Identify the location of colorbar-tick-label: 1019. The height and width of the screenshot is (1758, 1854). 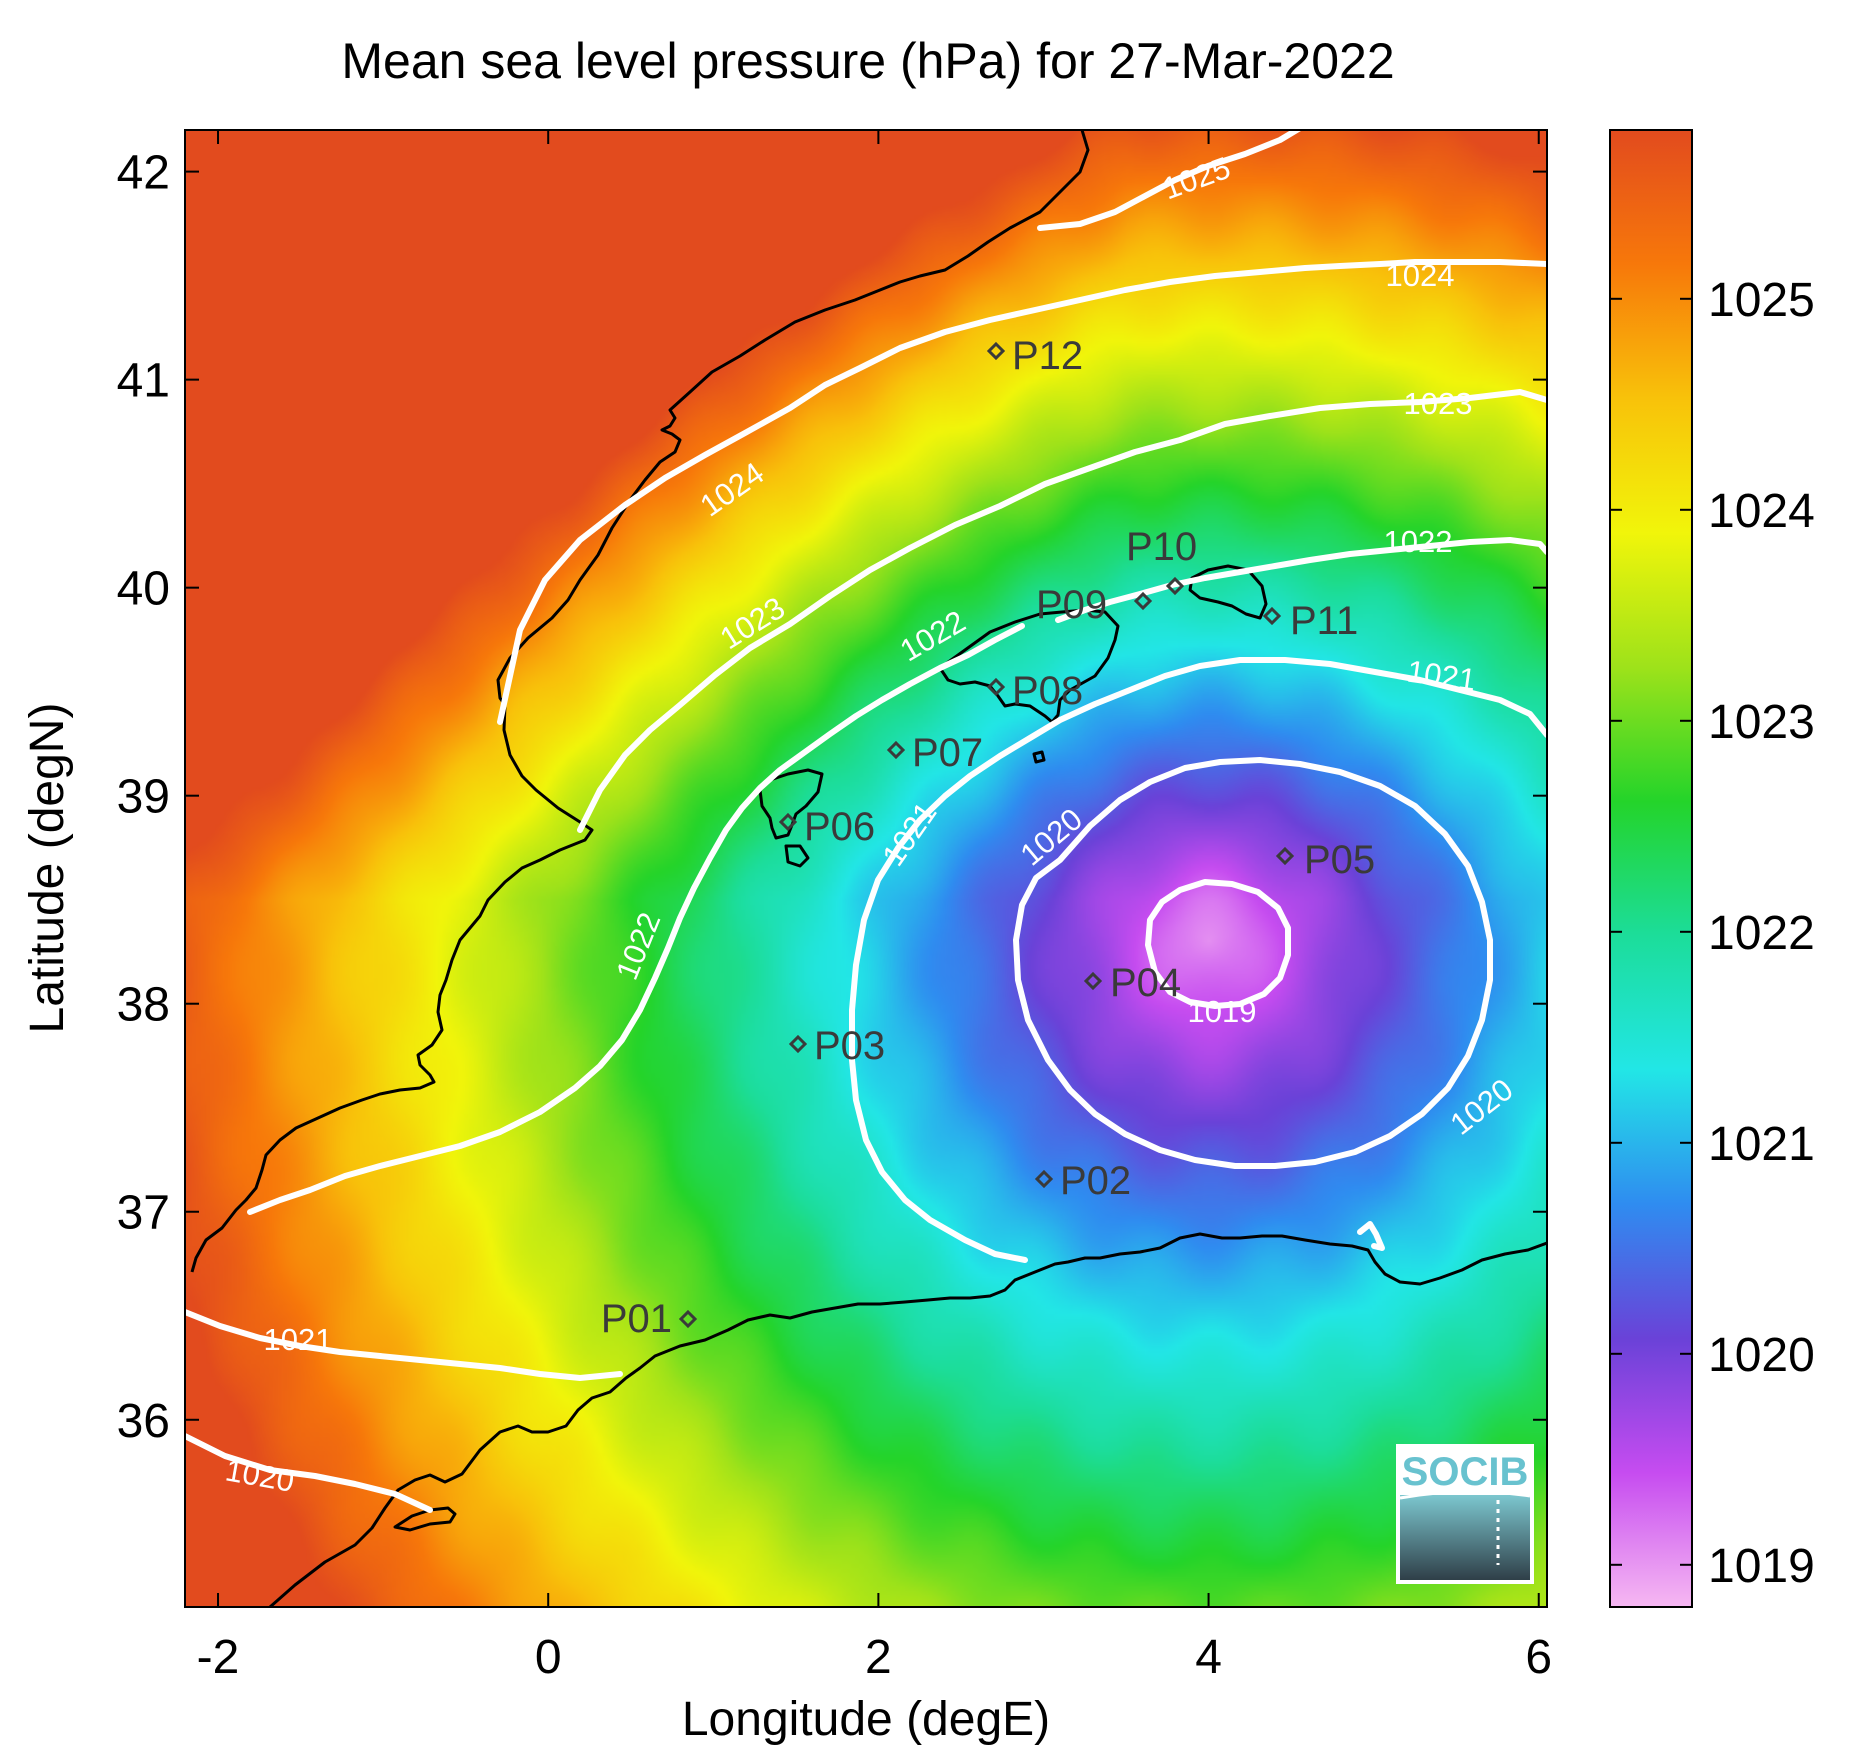
(1761, 1566).